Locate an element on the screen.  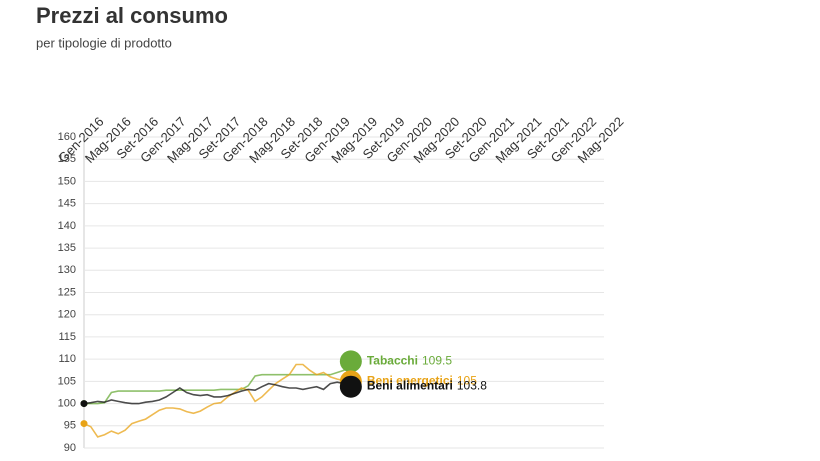
y-tick-label: 110 is located at coordinates (67, 359).